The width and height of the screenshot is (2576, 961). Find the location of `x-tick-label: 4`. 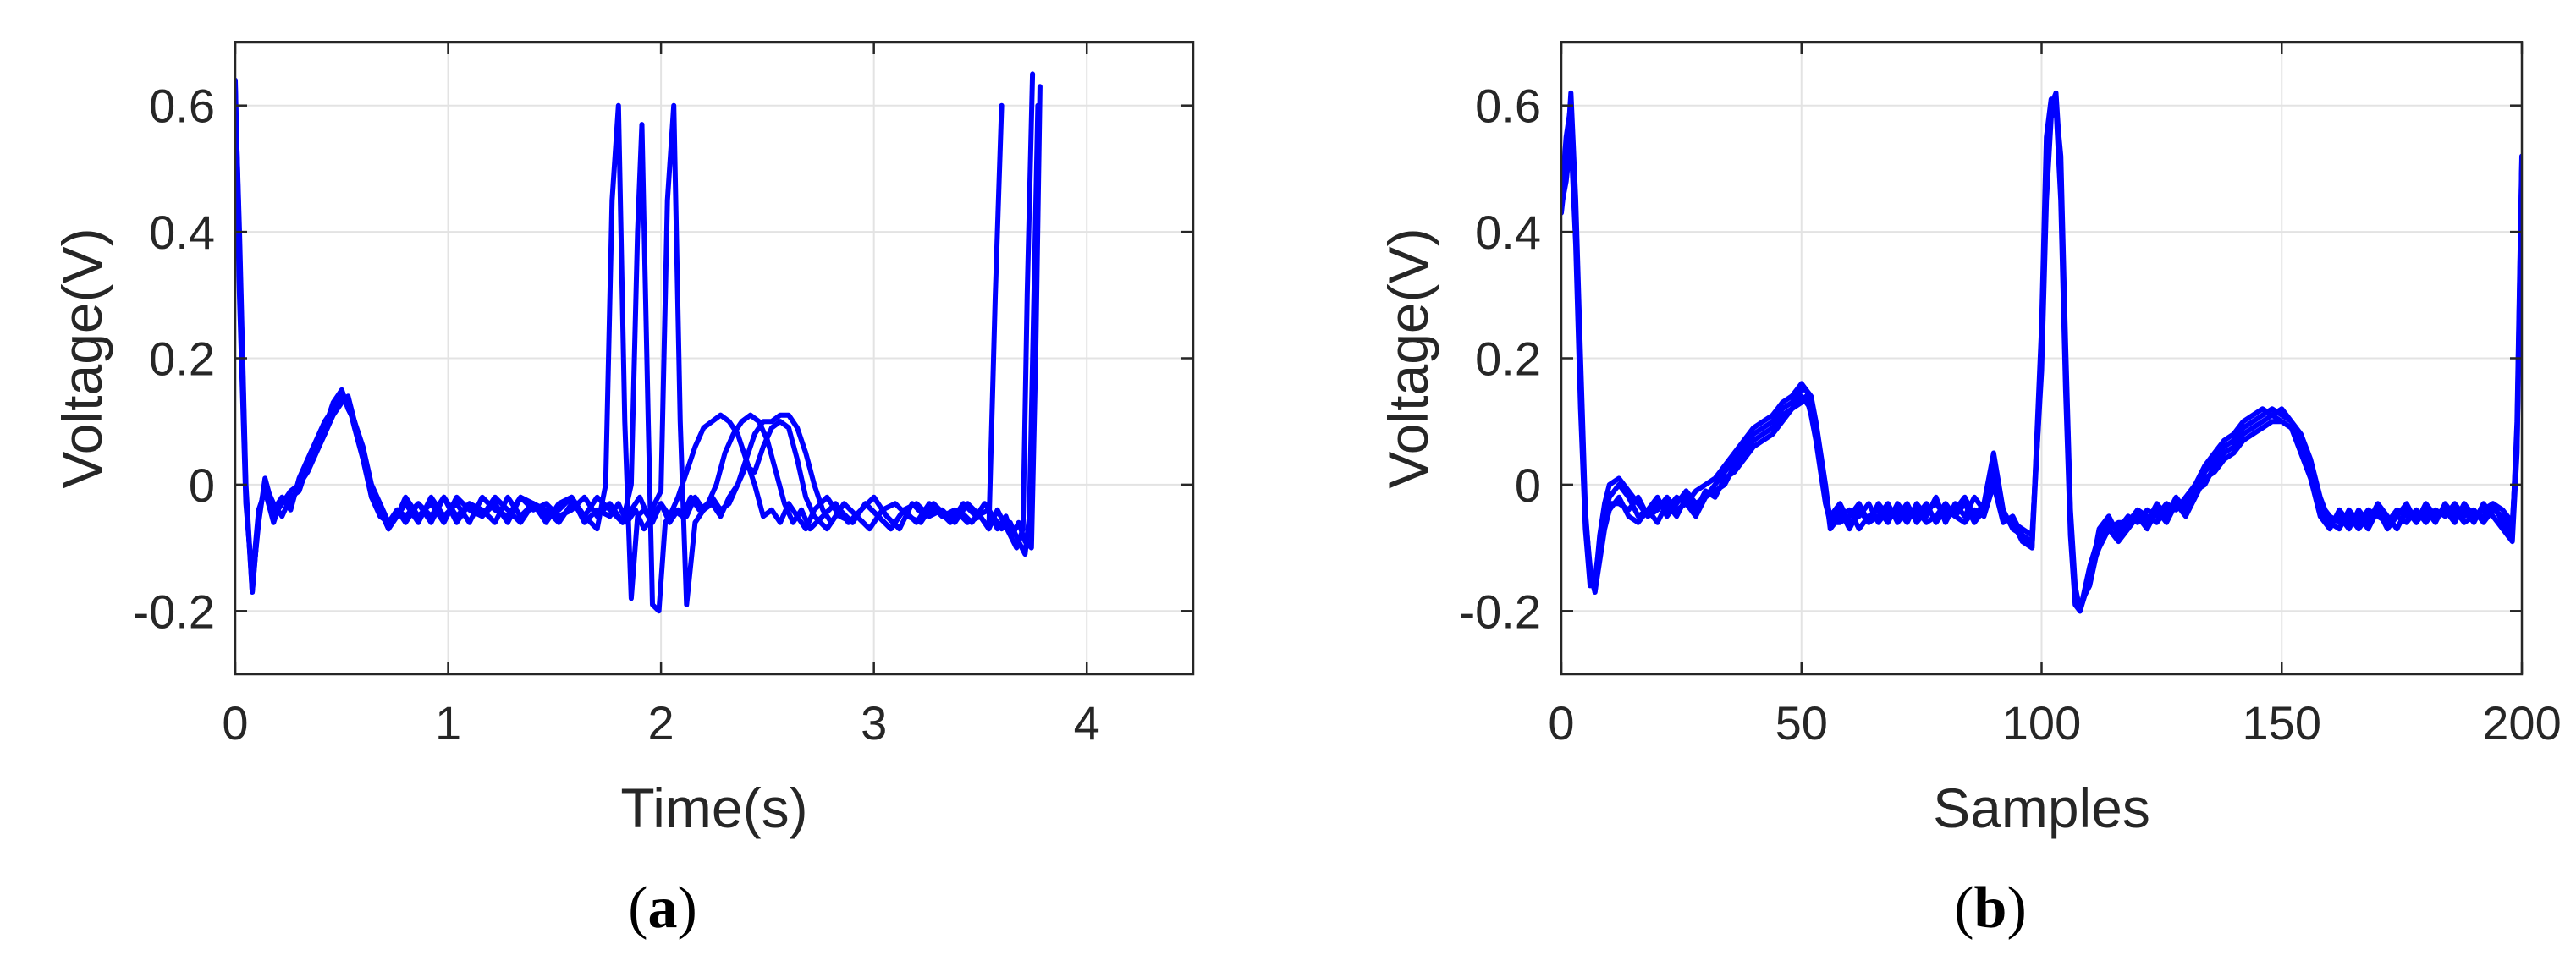

x-tick-label: 4 is located at coordinates (1087, 723).